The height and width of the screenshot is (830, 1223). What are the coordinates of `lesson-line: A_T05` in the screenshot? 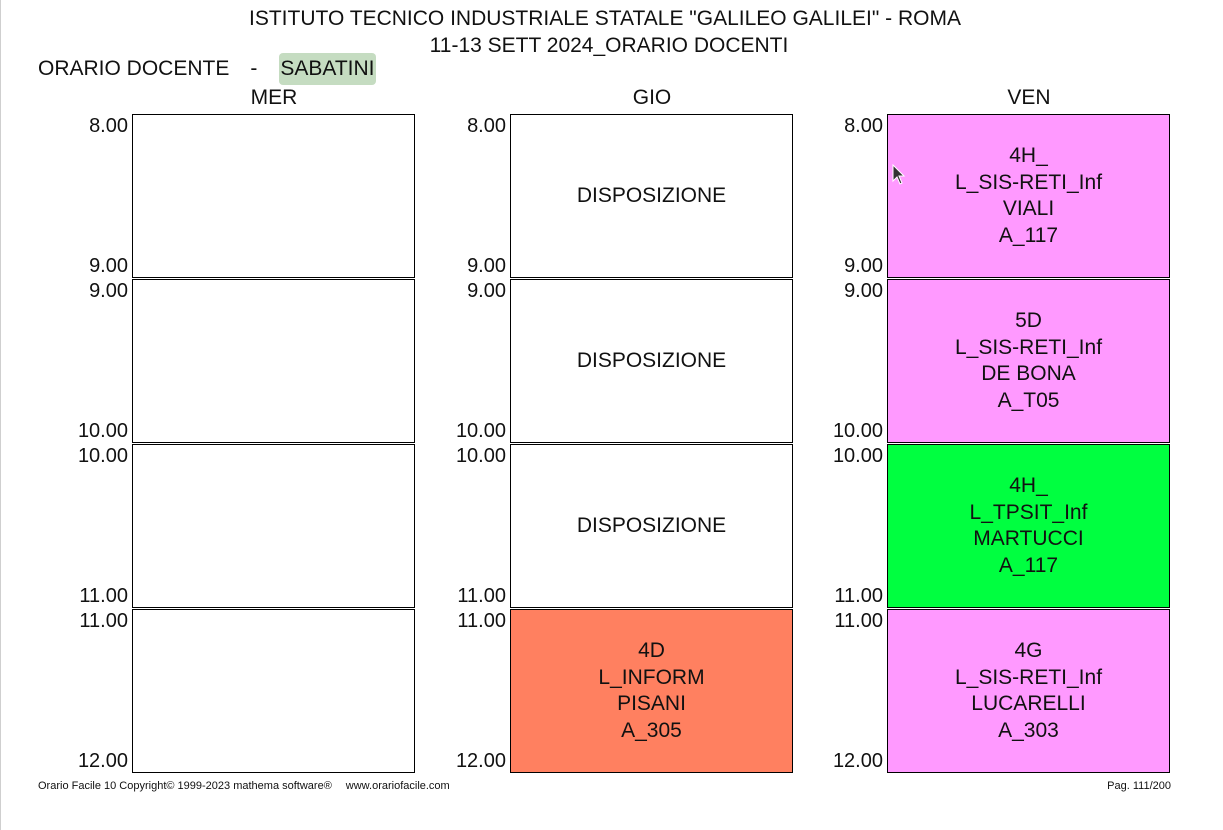 It's located at (1028, 400).